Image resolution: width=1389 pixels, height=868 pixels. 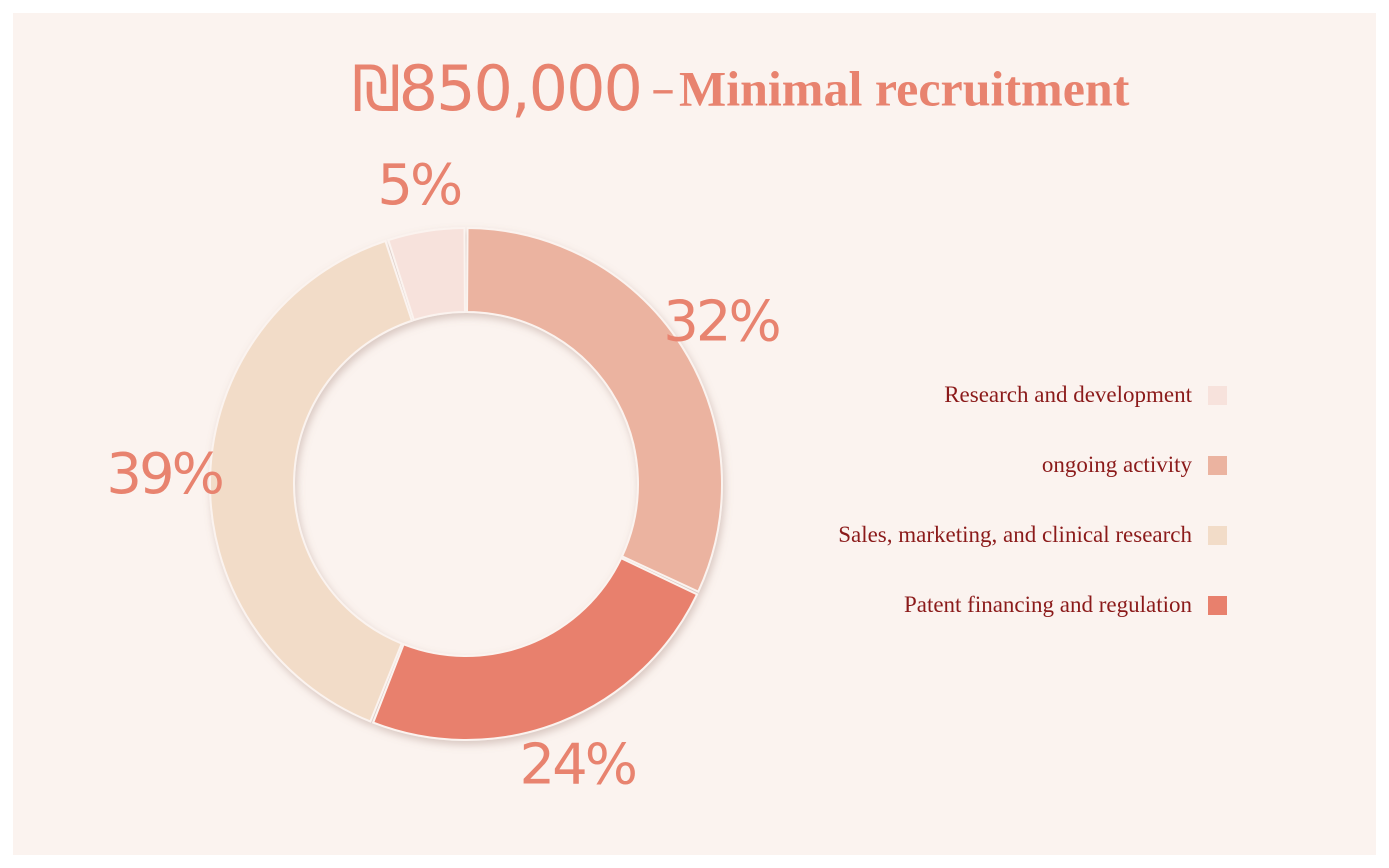 I want to click on title-amount: ₪850,000, so click(x=497, y=88).